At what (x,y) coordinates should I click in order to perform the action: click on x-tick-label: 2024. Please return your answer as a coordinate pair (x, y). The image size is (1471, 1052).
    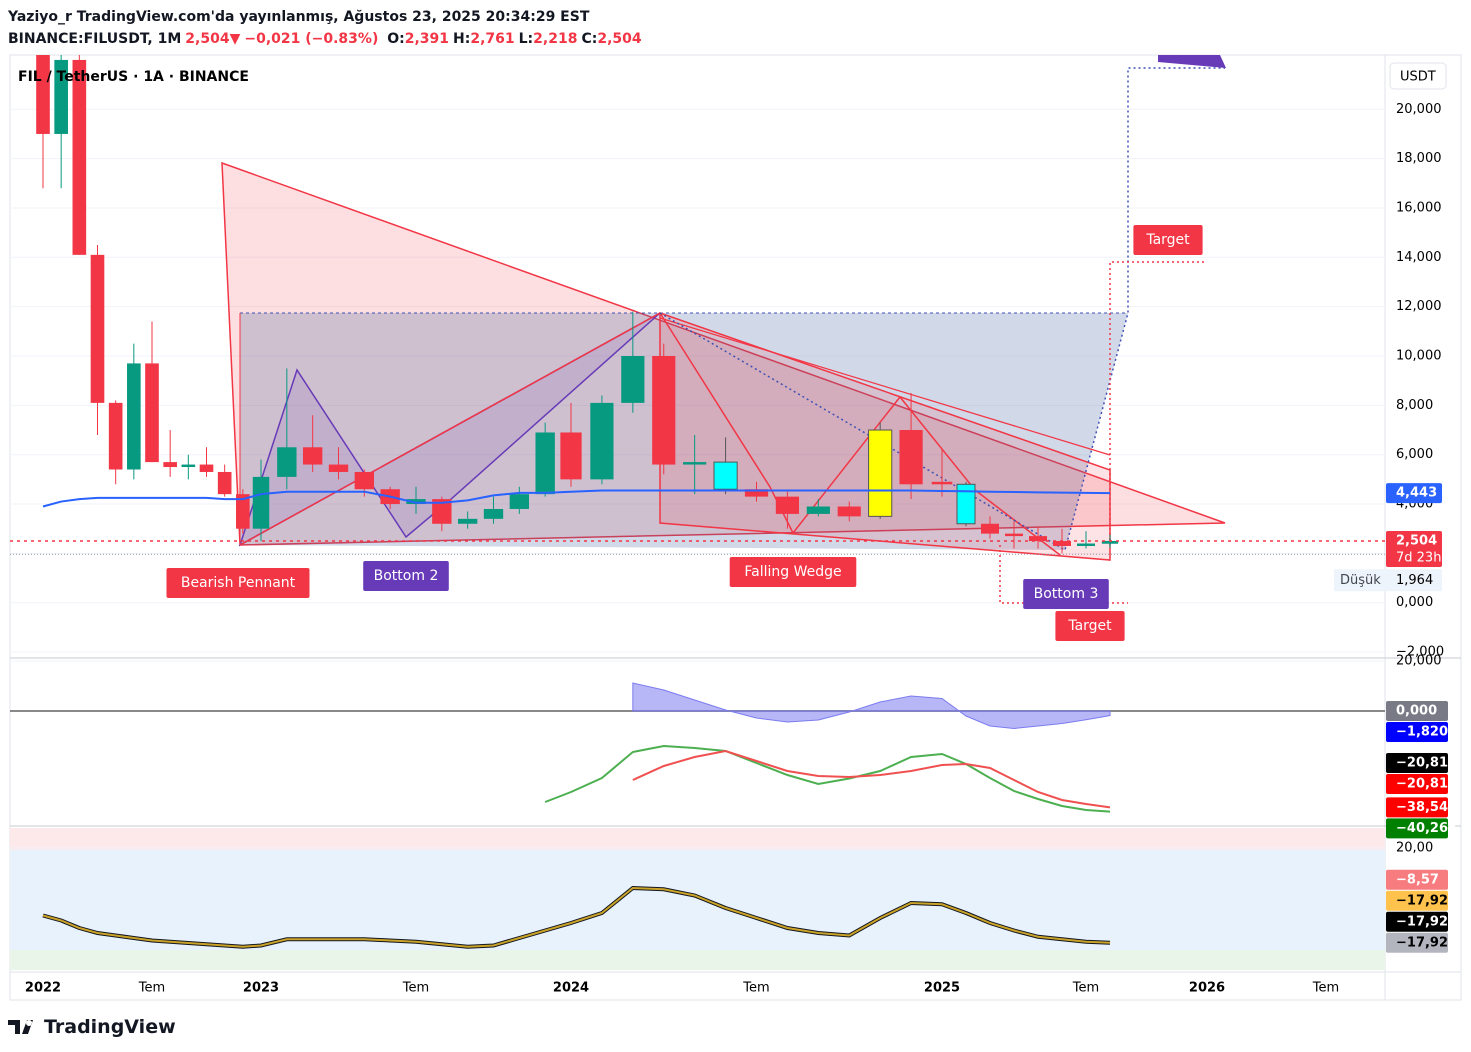
    Looking at the image, I should click on (571, 988).